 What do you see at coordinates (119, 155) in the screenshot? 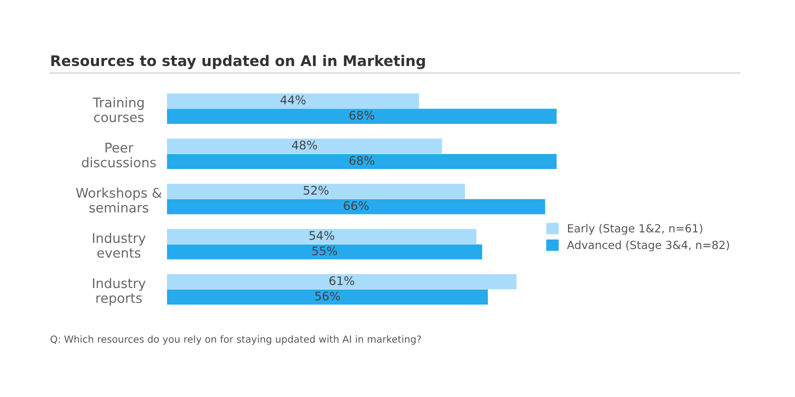
I see `y-tick-label: Peer discussions` at bounding box center [119, 155].